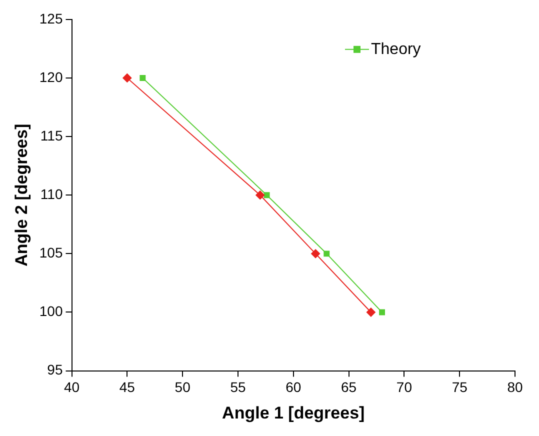  Describe the element at coordinates (294, 387) in the screenshot. I see `x-tick-label: 60` at that location.